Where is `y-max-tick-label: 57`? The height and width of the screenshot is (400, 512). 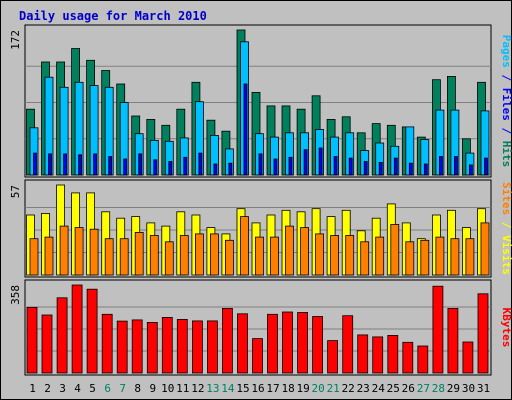 y-max-tick-label: 57 is located at coordinates (15, 191).